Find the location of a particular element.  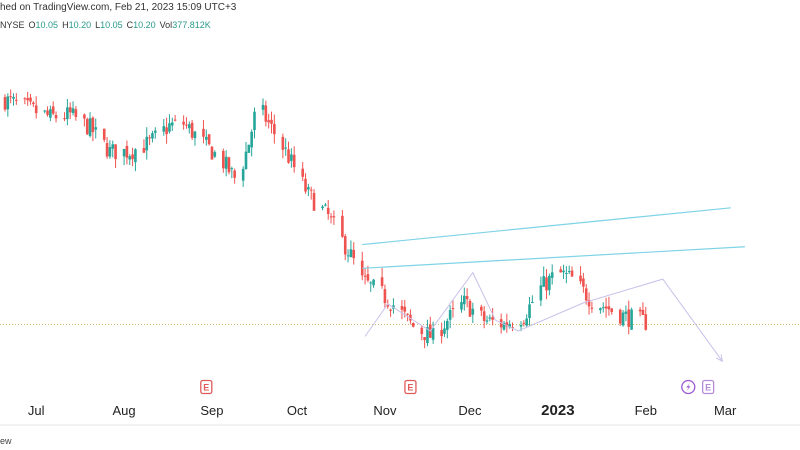

exchange-label: NYSE is located at coordinates (12, 25).